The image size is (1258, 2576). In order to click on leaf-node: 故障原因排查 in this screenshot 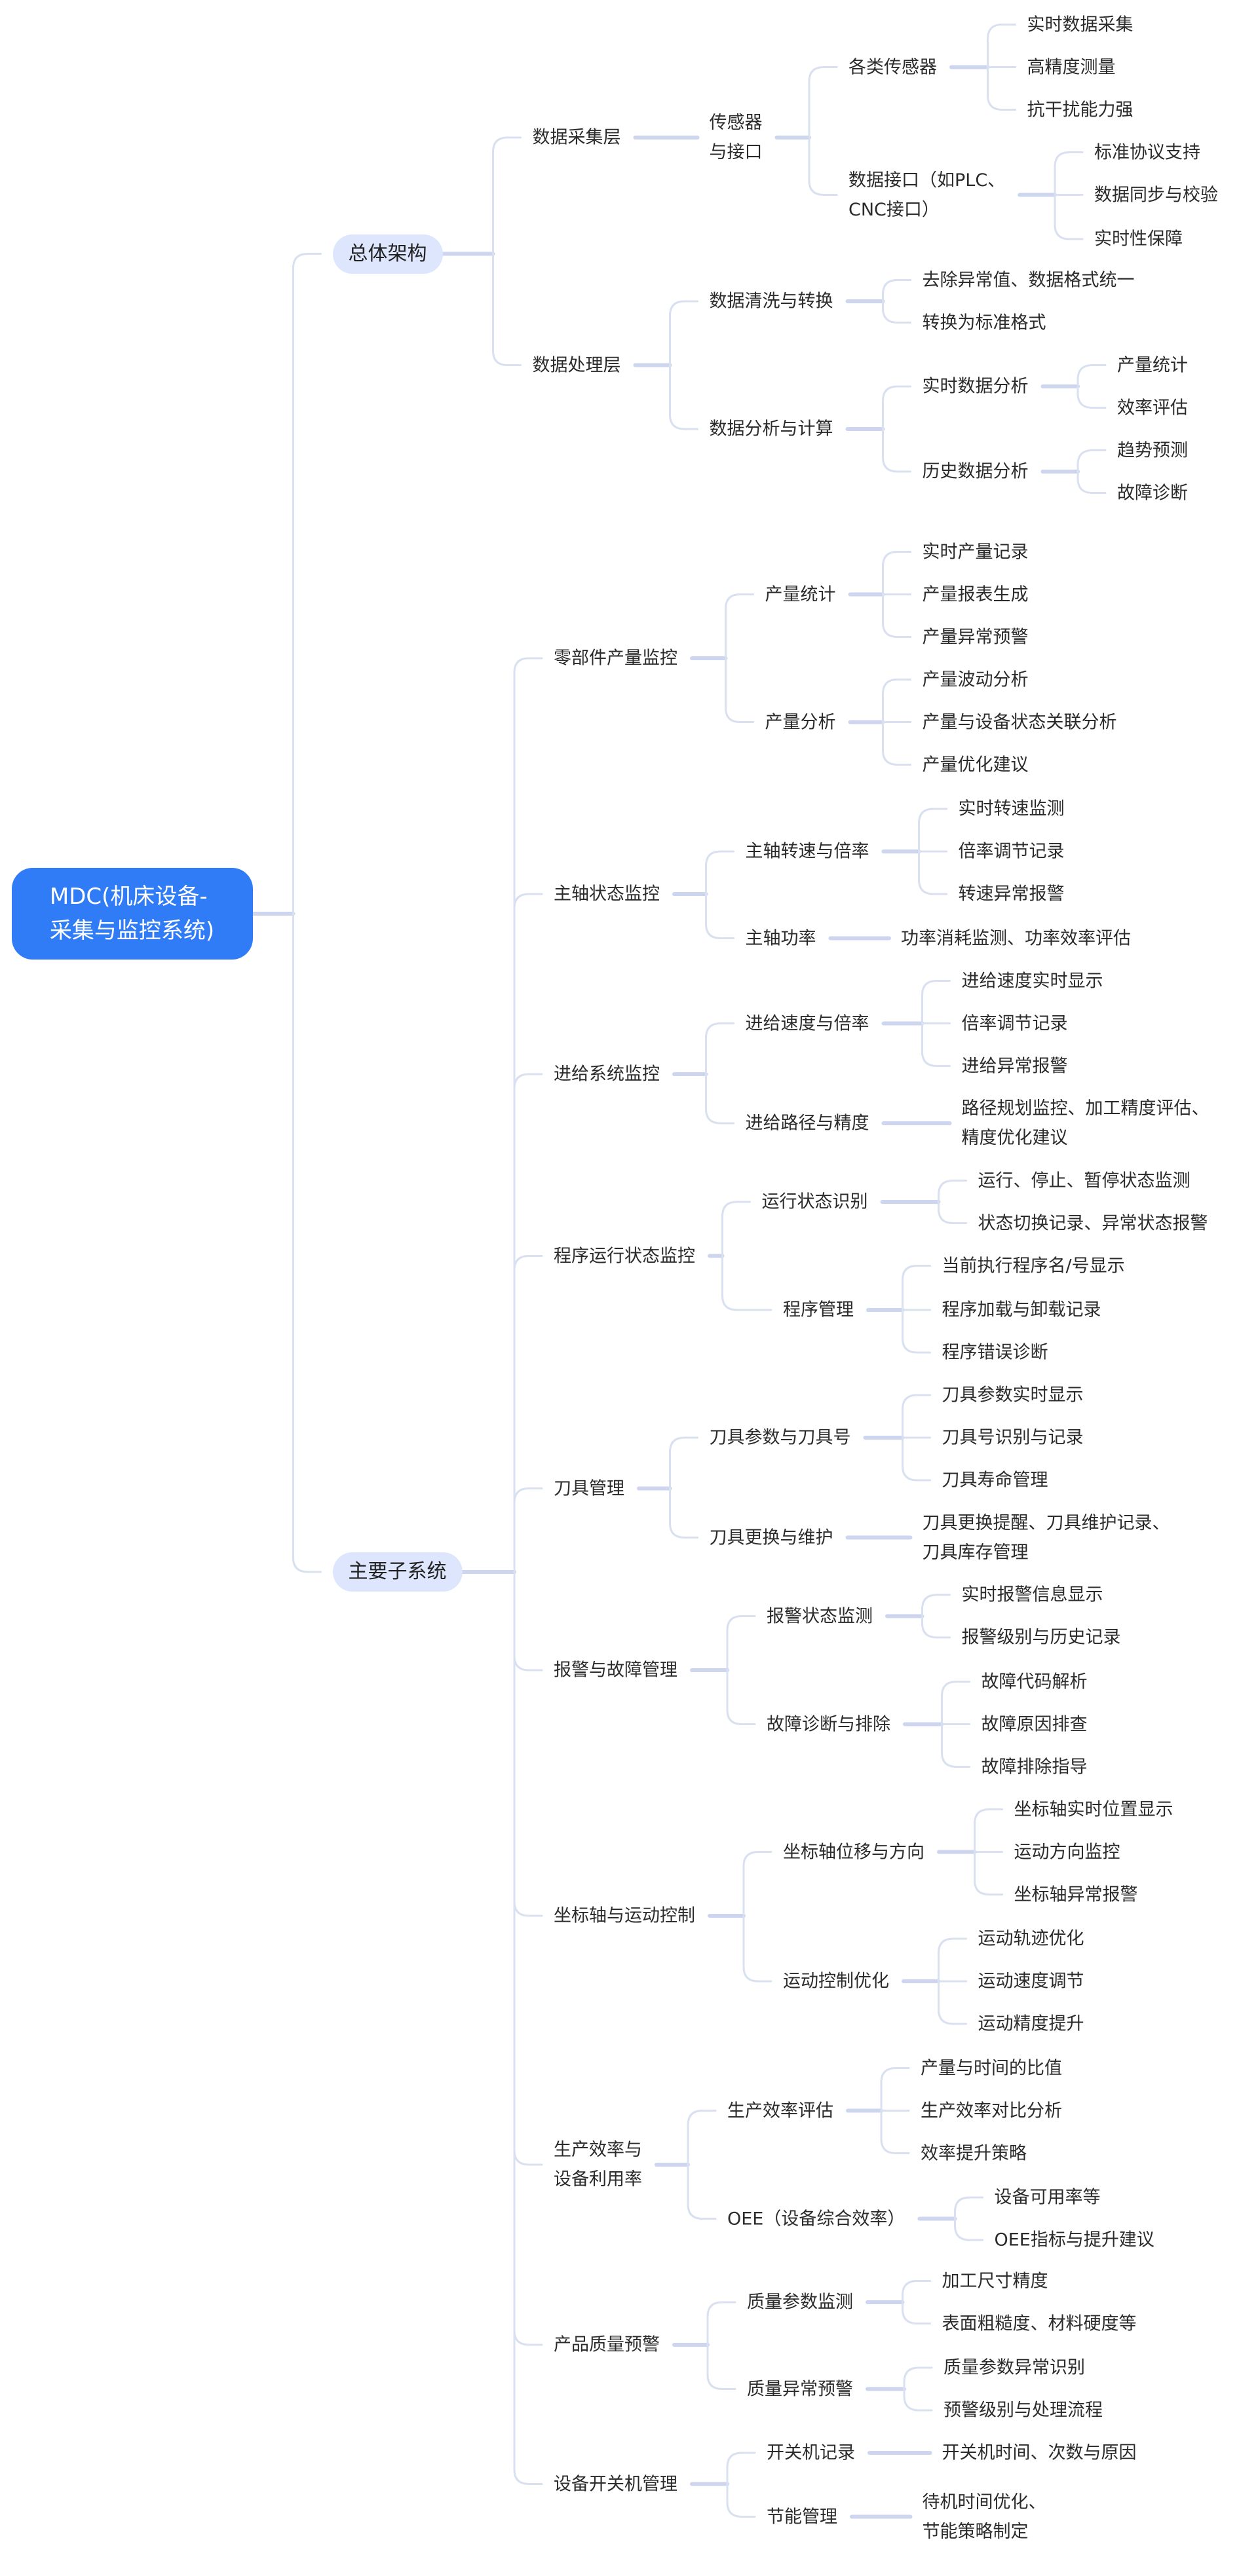, I will do `click(1034, 1724)`.